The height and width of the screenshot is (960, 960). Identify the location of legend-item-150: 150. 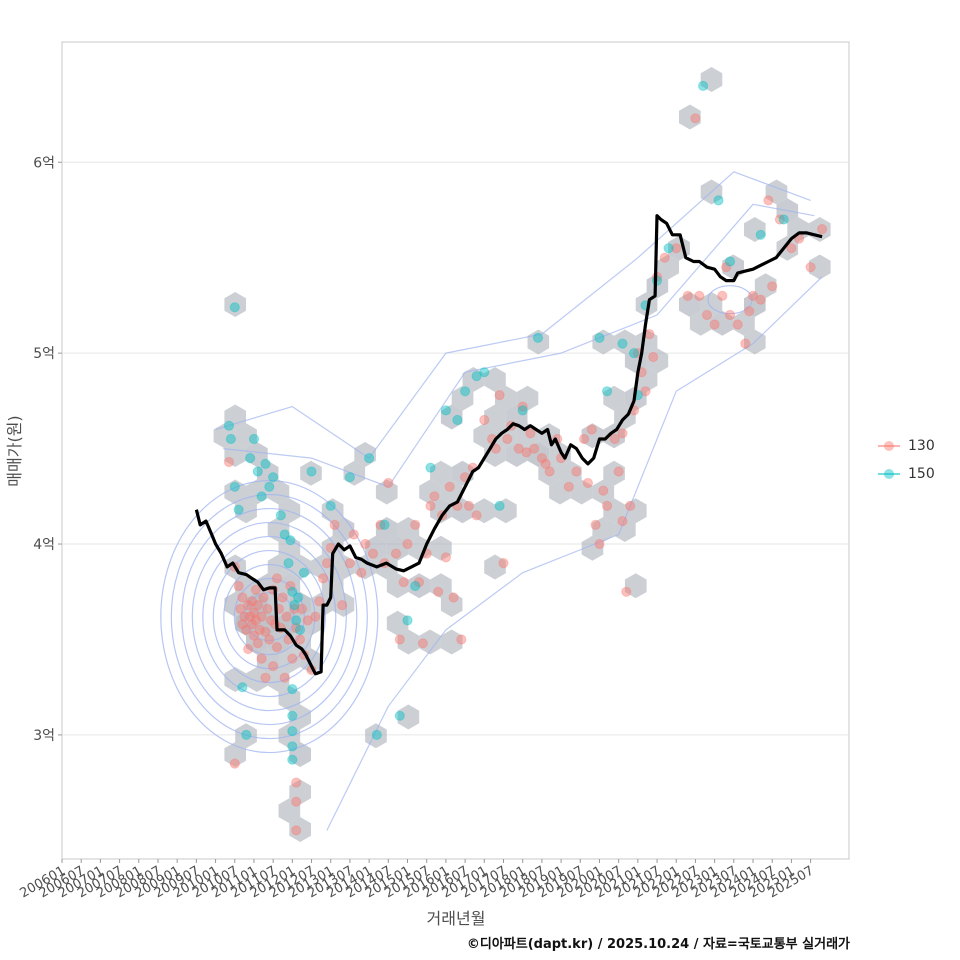
(906, 474).